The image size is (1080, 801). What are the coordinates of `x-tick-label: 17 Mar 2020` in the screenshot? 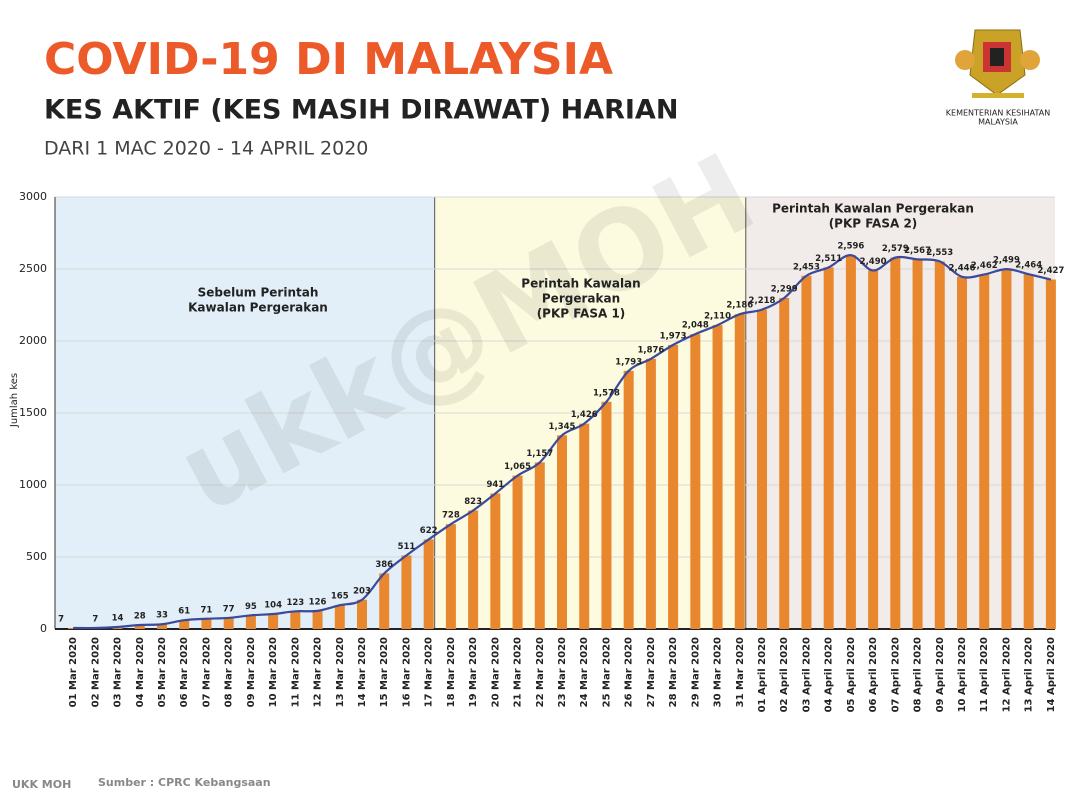 It's located at (429, 672).